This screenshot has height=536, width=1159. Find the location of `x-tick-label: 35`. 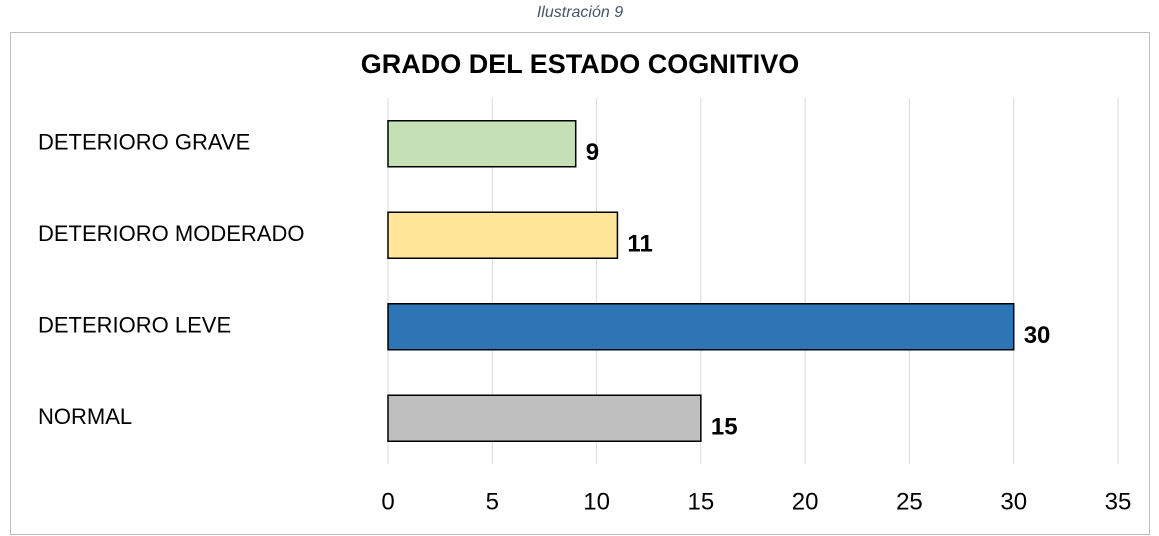

x-tick-label: 35 is located at coordinates (1118, 501).